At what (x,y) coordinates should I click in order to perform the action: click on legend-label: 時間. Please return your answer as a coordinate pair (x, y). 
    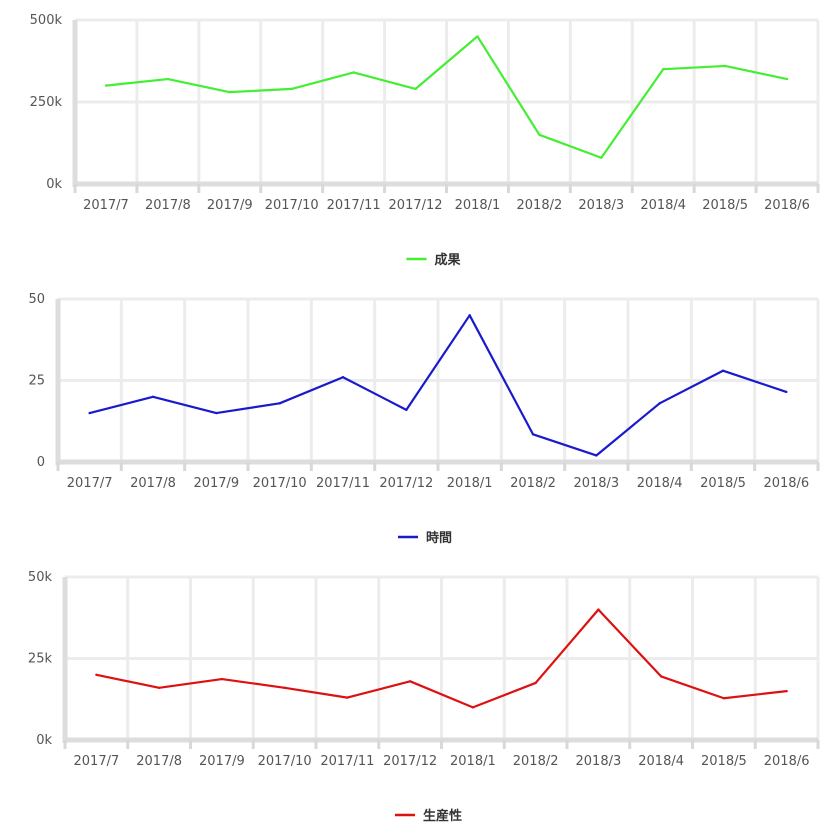
    Looking at the image, I should click on (439, 538).